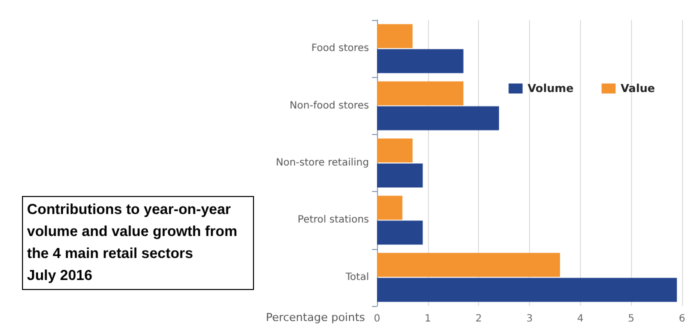 Image resolution: width=700 pixels, height=336 pixels. Describe the element at coordinates (478, 319) in the screenshot. I see `x-tick-label: 2` at that location.